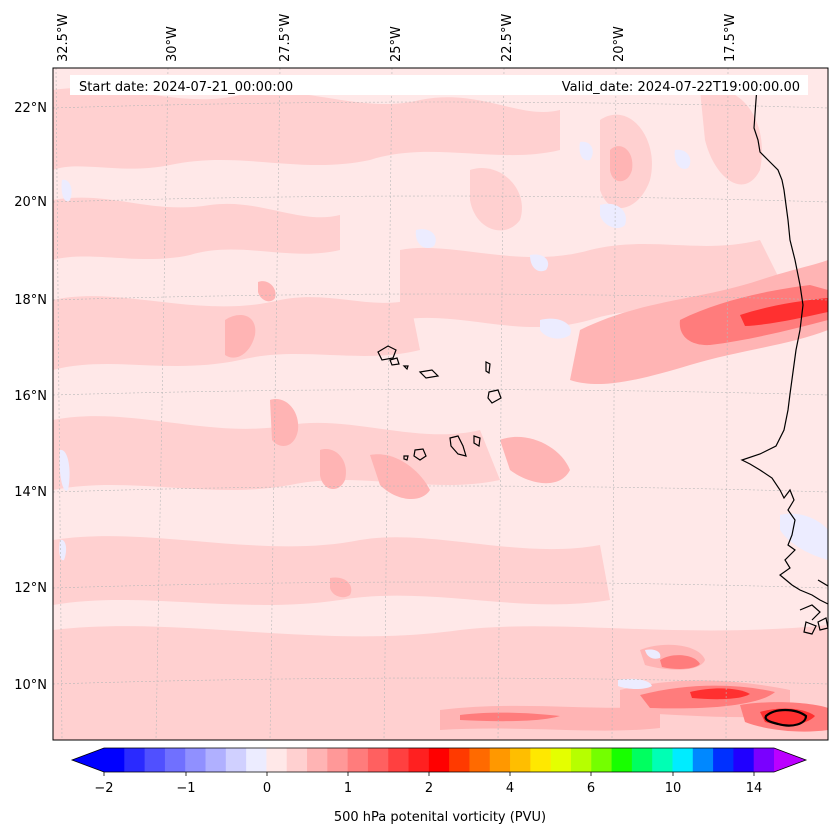 The height and width of the screenshot is (836, 837). I want to click on cbar-tick-label: −2, so click(103, 788).